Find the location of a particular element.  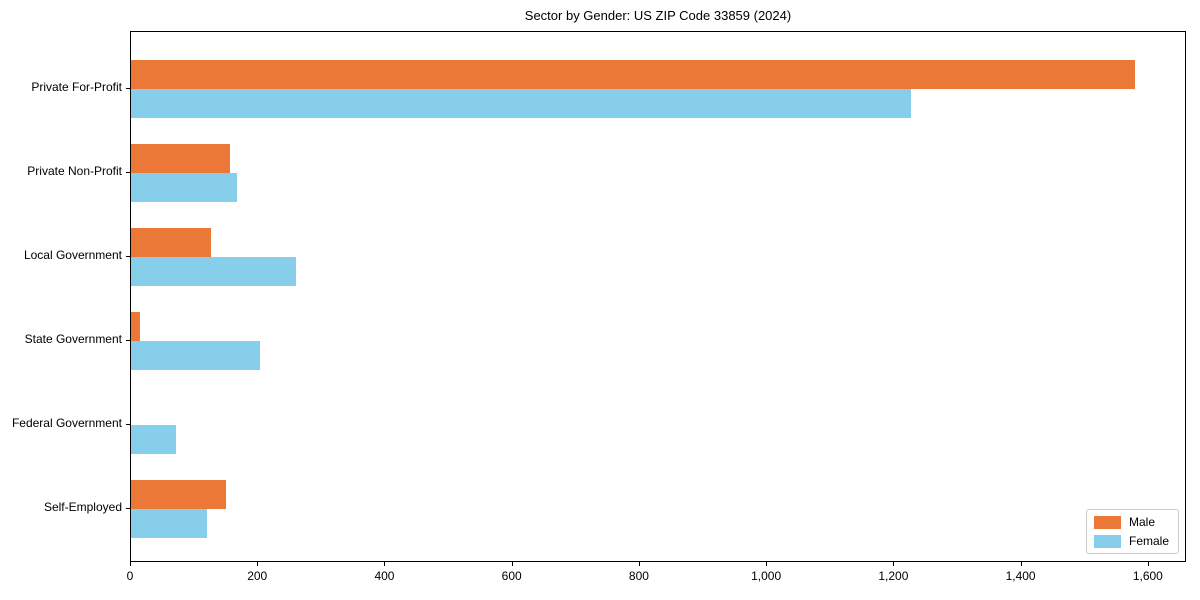

y-tick-label: State Government is located at coordinates (73, 339).